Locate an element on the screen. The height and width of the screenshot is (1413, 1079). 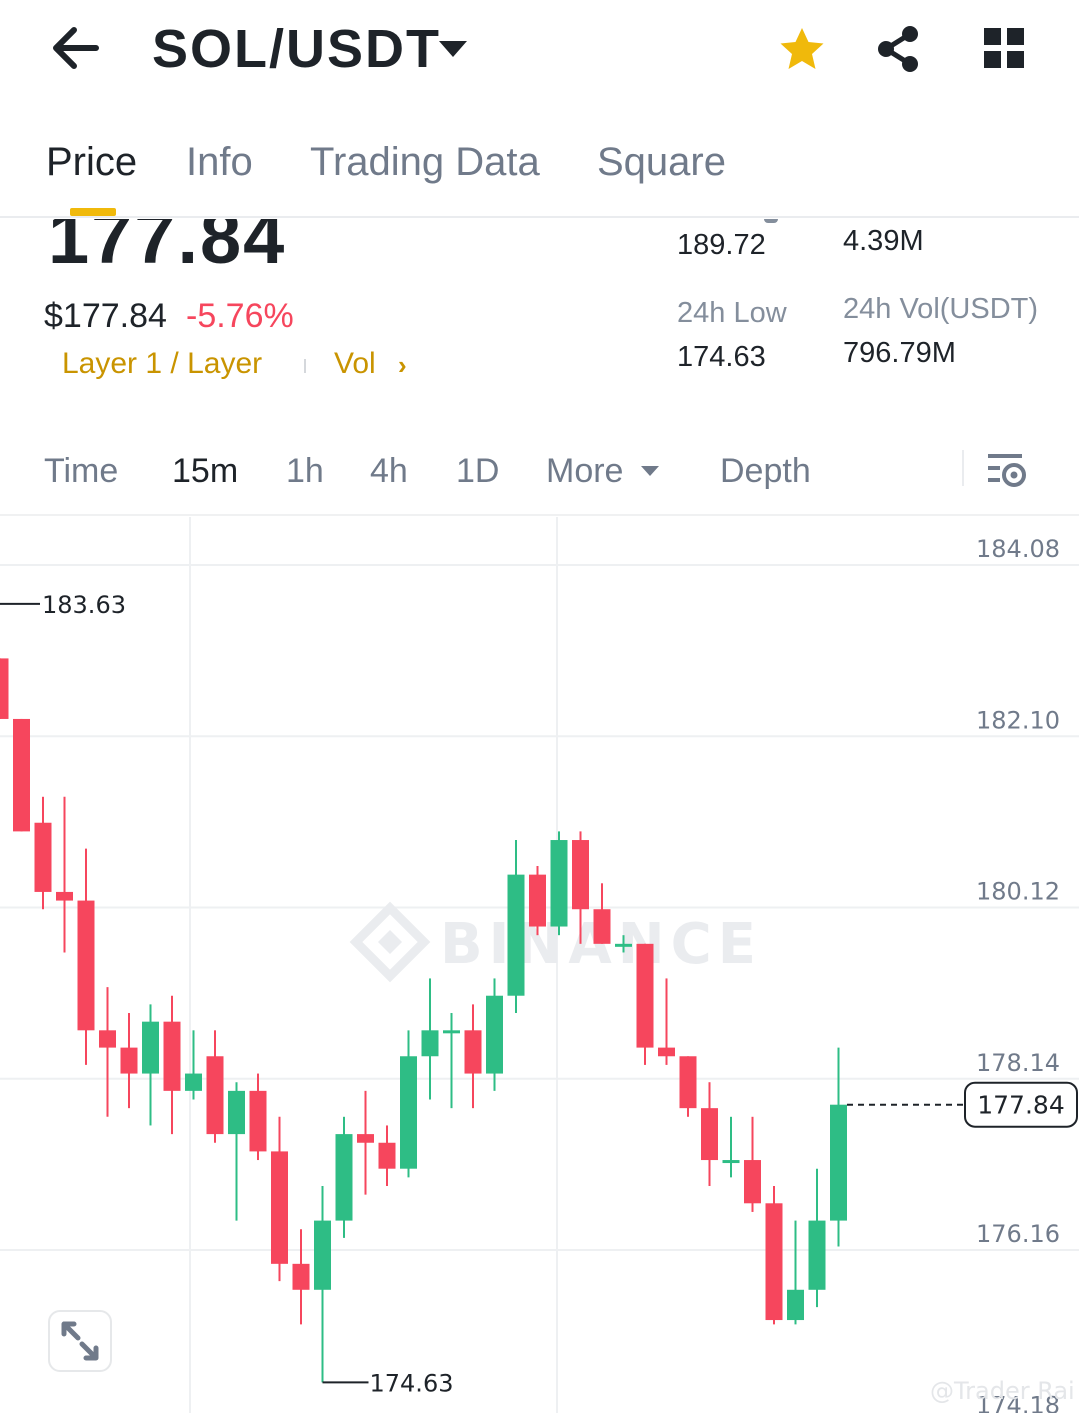
tab-square: Square is located at coordinates (661, 162).